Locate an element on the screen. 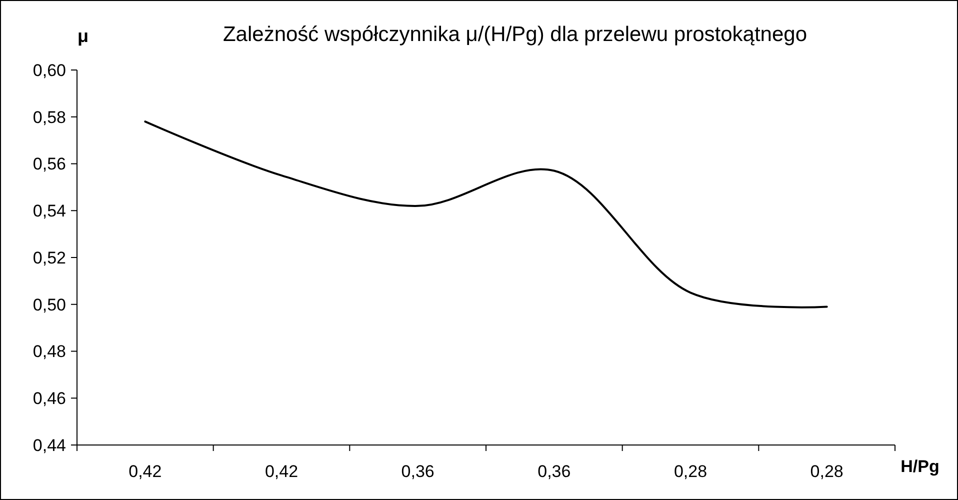 The image size is (958, 500). y-axis-title: μ is located at coordinates (83, 36).